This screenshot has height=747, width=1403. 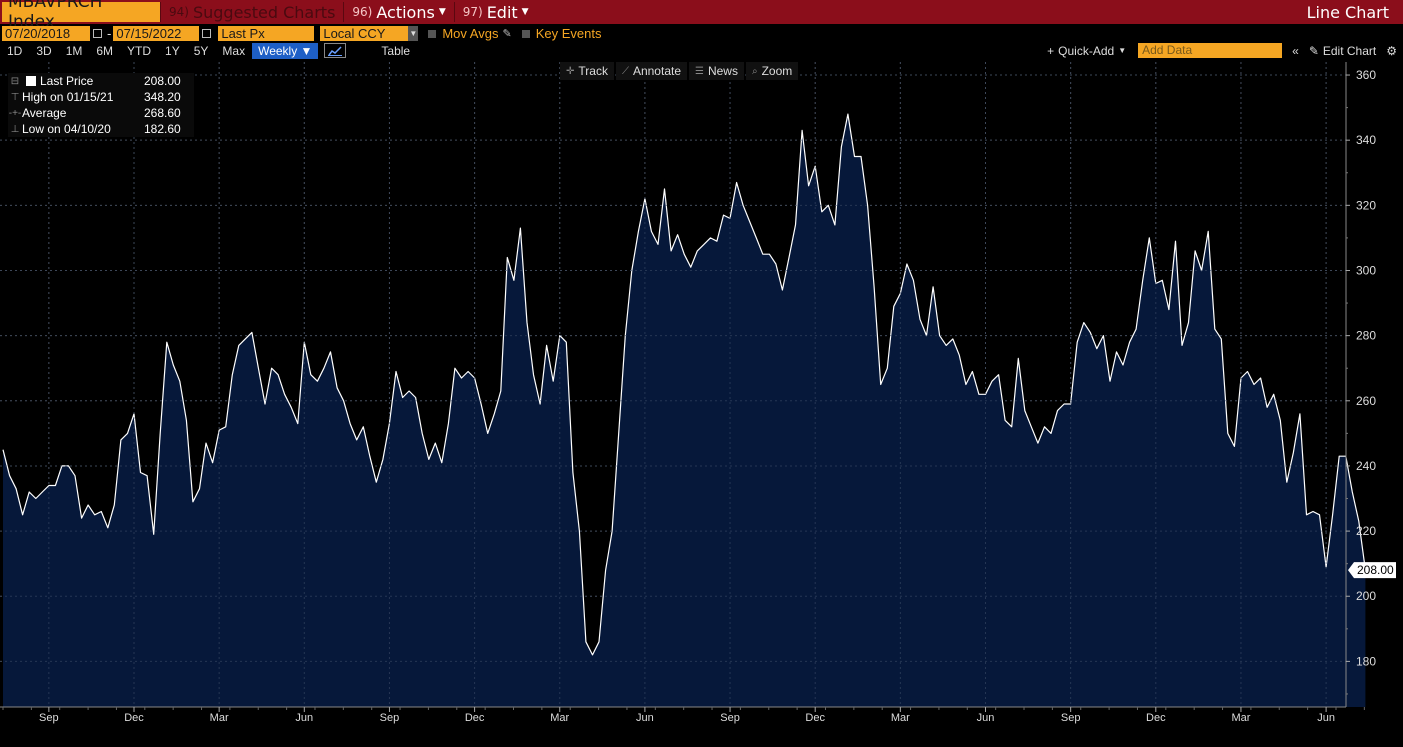 I want to click on key-events-label: Key Events, so click(x=568, y=33).